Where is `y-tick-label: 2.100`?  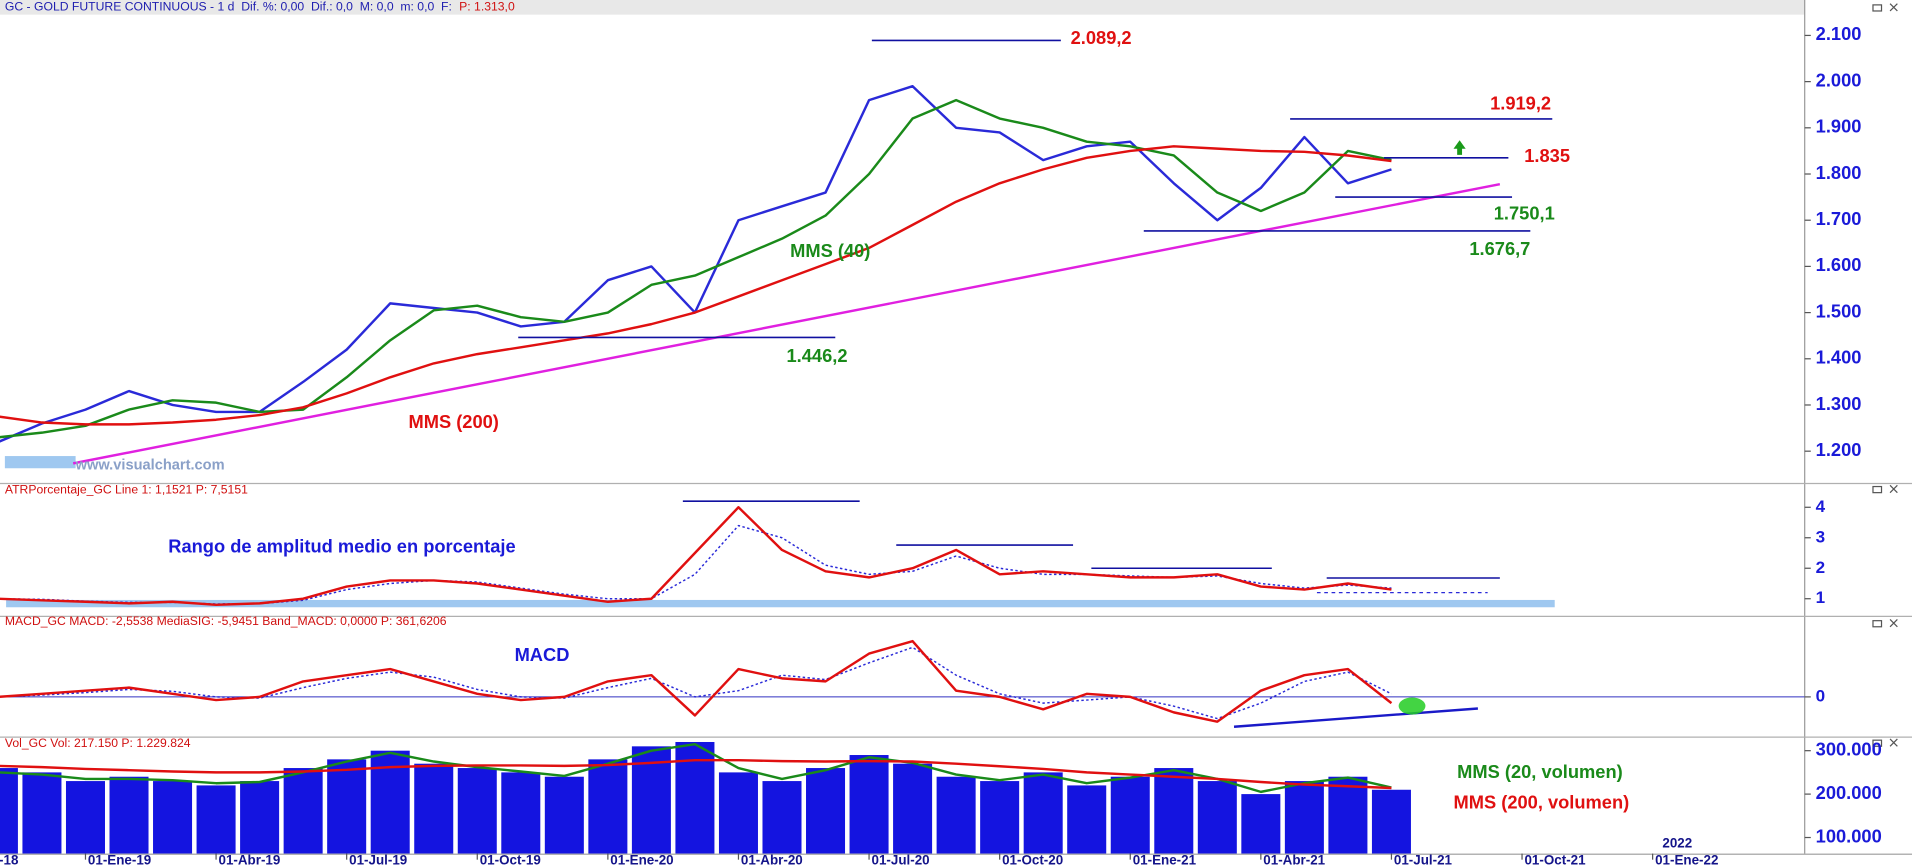 y-tick-label: 2.100 is located at coordinates (1839, 33).